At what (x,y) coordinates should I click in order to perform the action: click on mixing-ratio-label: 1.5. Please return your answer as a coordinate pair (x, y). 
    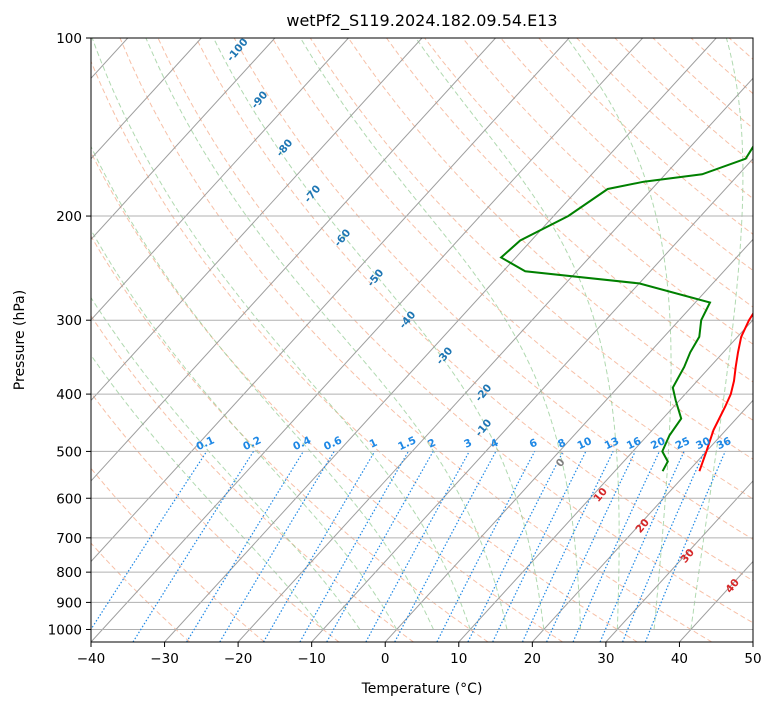
    Looking at the image, I should click on (407, 443).